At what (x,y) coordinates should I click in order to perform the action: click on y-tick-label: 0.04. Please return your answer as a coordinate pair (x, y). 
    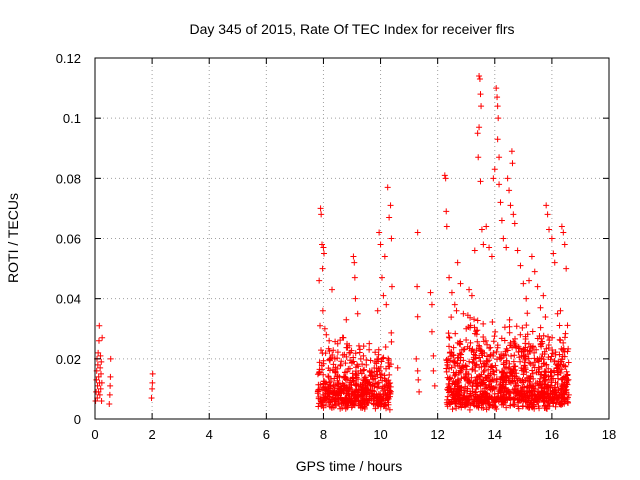
    Looking at the image, I should click on (68, 299).